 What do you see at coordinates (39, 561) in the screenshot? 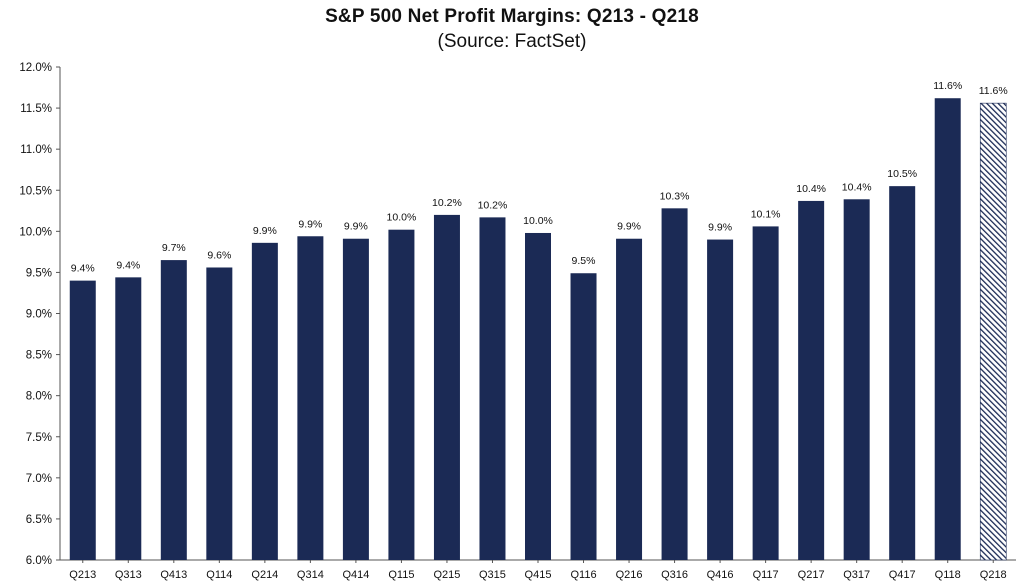
I see `y-tick-label: 6.0%` at bounding box center [39, 561].